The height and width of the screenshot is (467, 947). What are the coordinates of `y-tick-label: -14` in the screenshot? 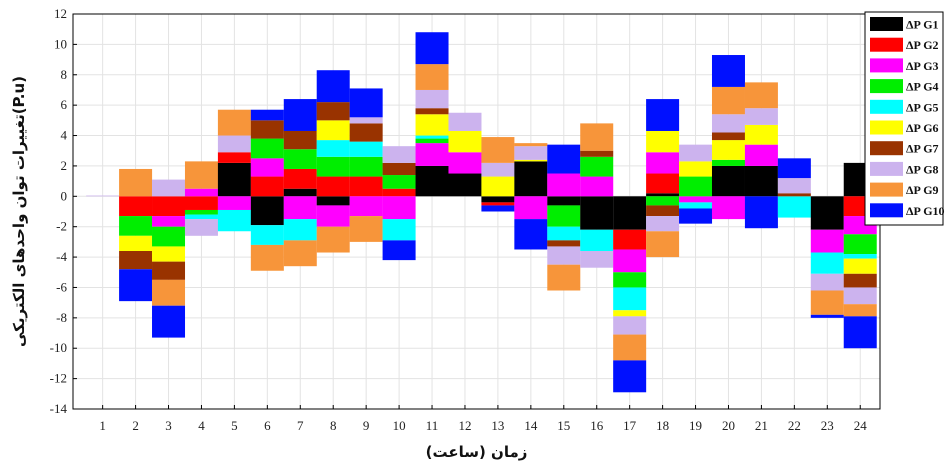 It's located at (59, 408).